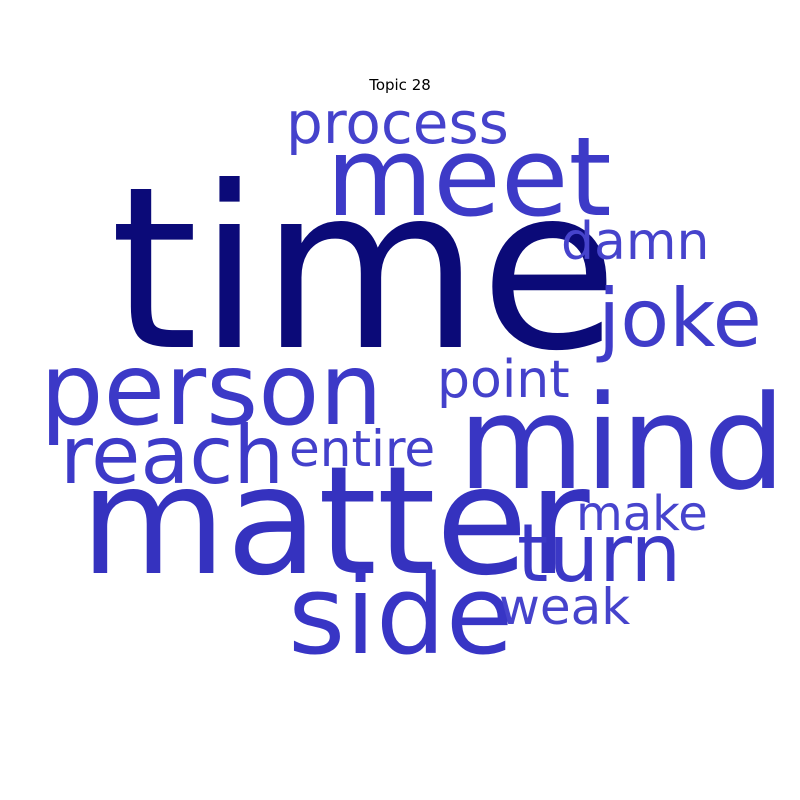  What do you see at coordinates (635, 242) in the screenshot?
I see `word-damn: damn` at bounding box center [635, 242].